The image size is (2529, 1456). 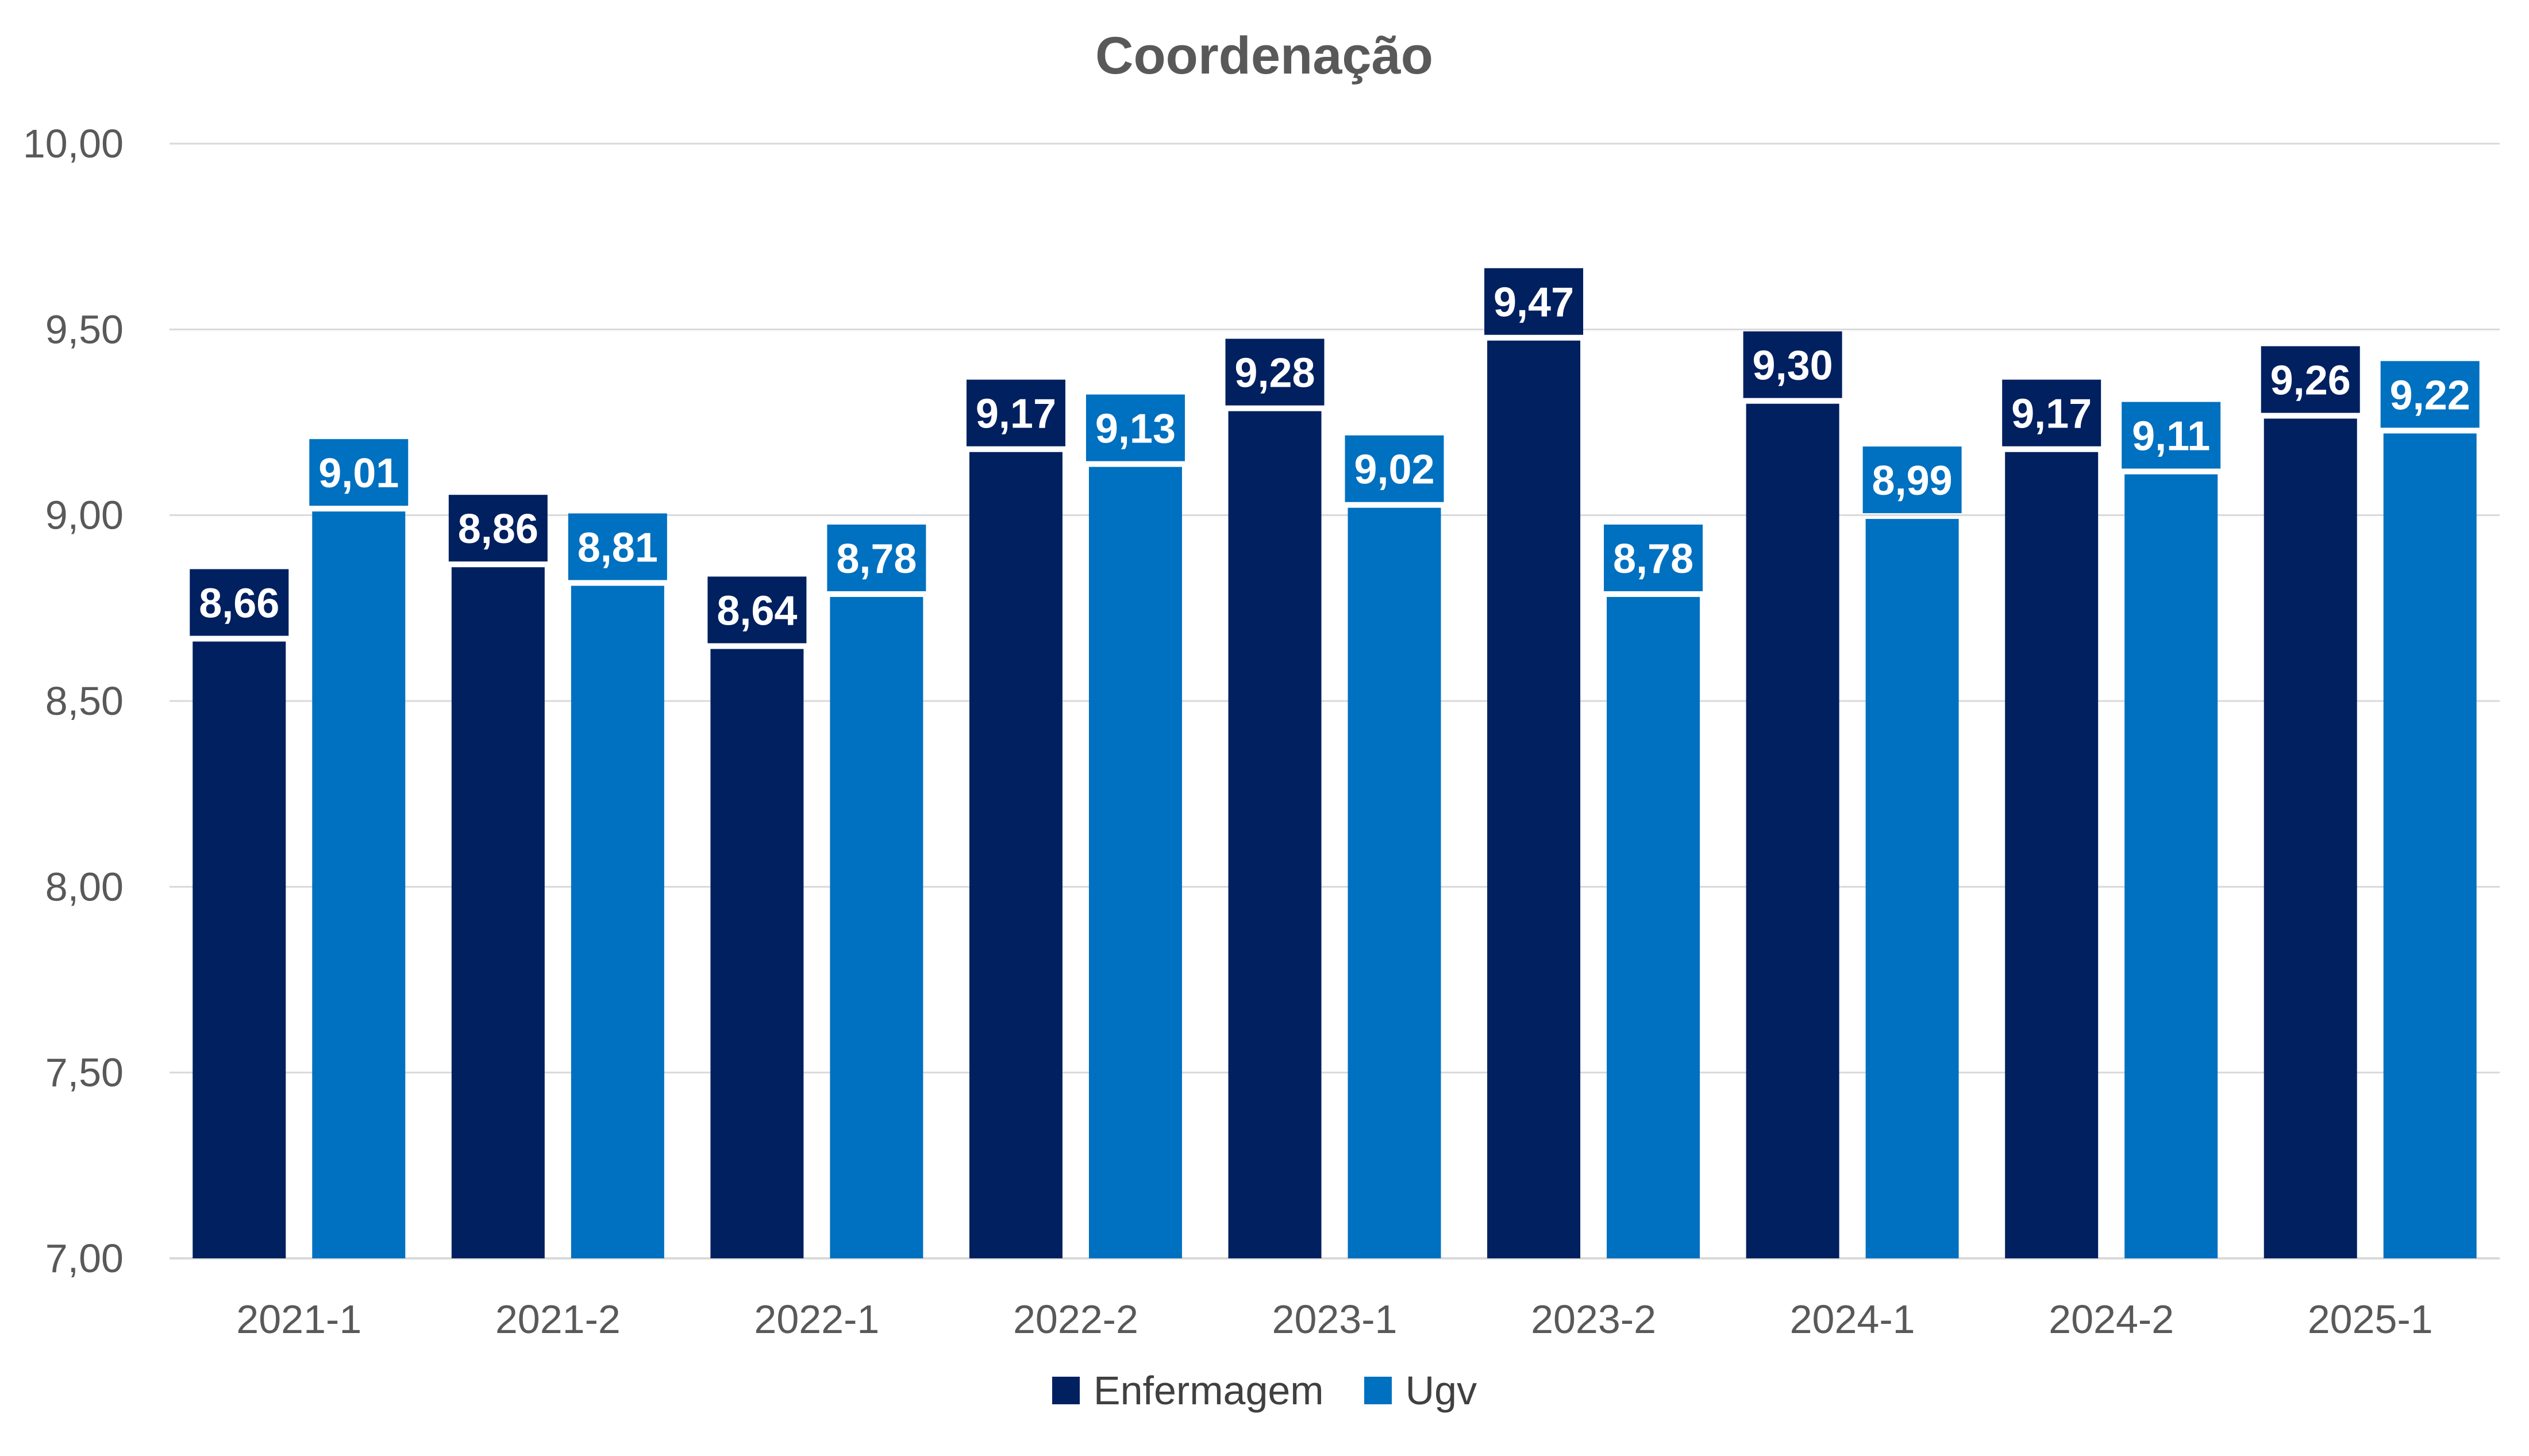 I want to click on y-tick-label: 7,00, so click(x=85, y=1258).